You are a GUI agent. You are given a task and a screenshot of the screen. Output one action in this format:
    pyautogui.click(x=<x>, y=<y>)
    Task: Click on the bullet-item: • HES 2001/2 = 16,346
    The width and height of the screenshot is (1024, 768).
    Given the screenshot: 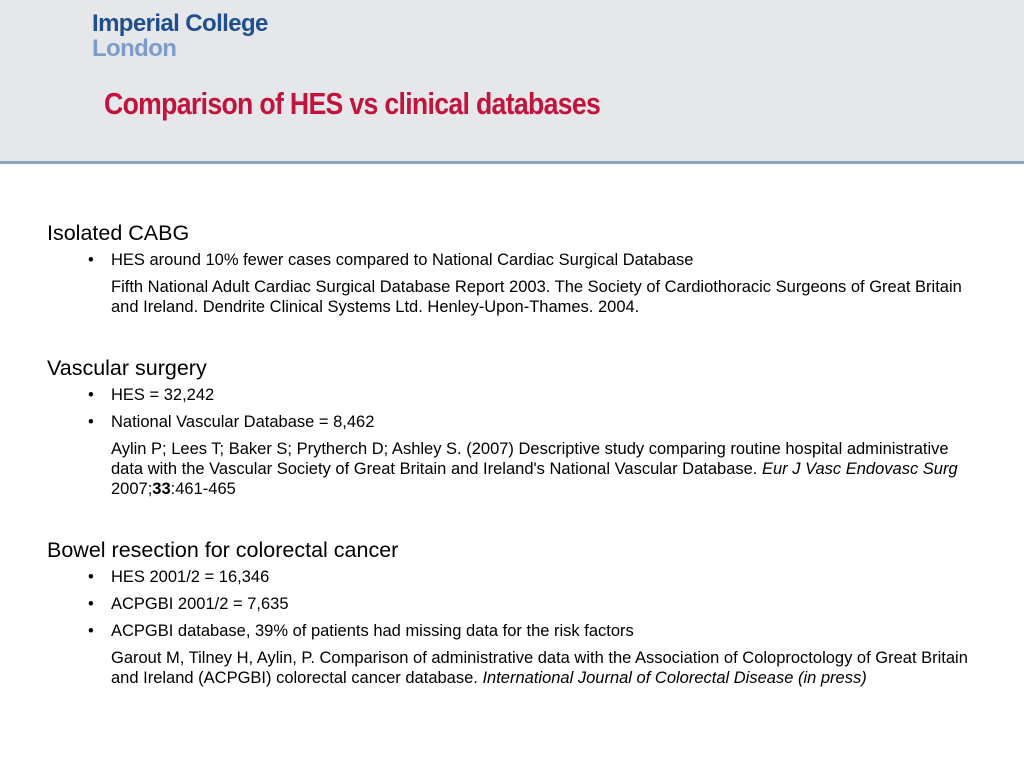 What is the action you would take?
    pyautogui.click(x=512, y=577)
    